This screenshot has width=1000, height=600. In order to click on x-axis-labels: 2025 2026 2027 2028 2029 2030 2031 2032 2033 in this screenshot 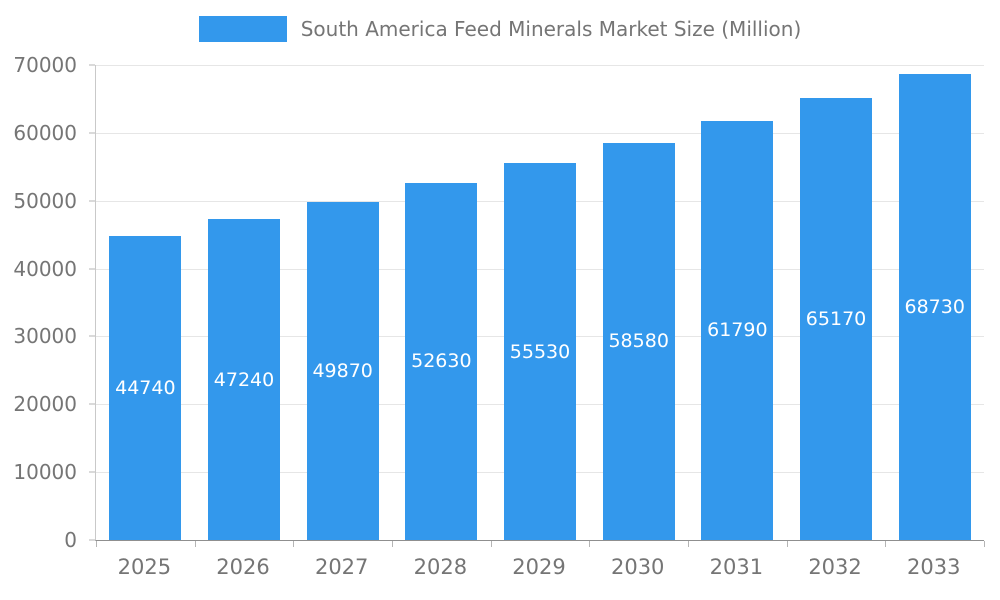, I will do `click(539, 563)`.